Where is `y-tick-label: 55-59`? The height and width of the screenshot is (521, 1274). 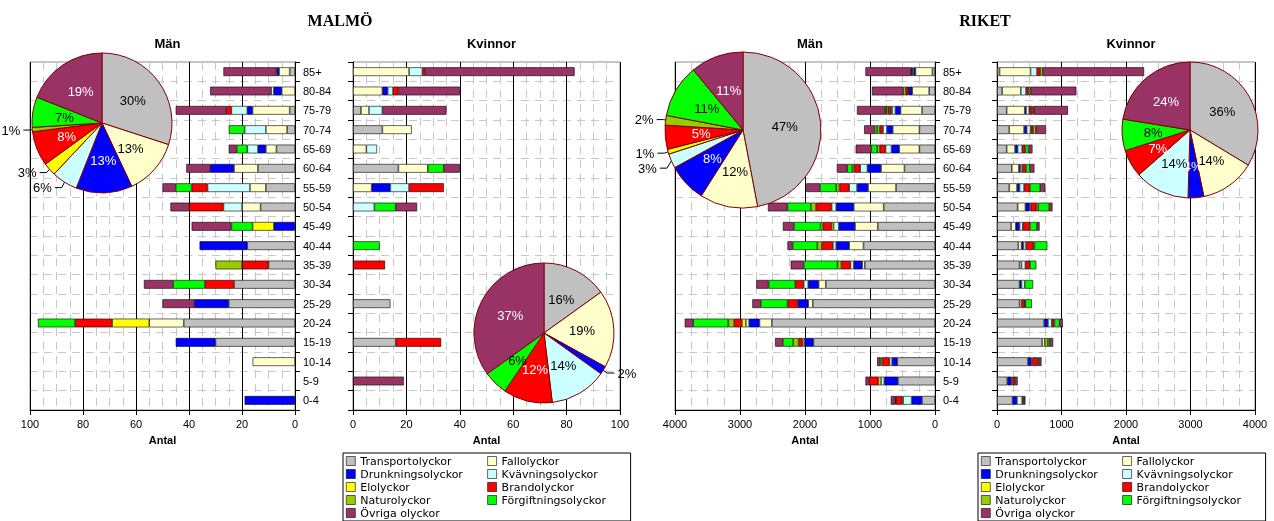
y-tick-label: 55-59 is located at coordinates (957, 187).